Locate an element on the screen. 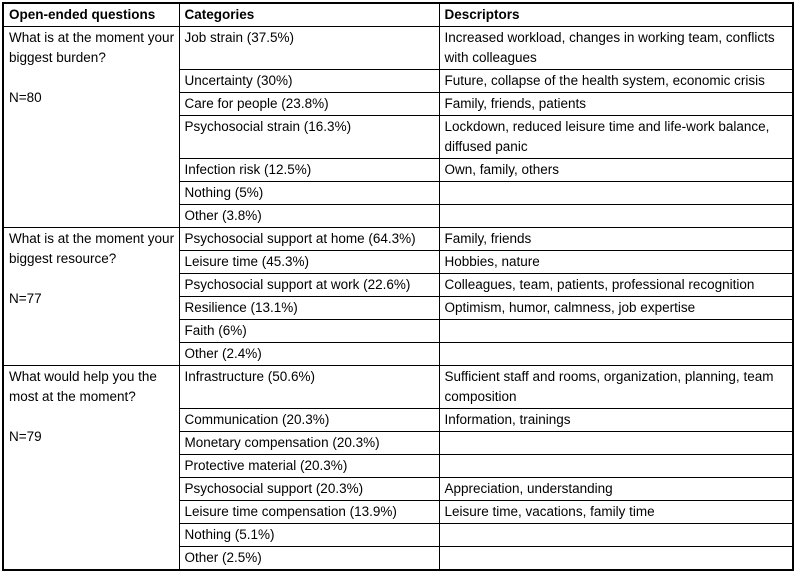 The image size is (795, 574). category-cell: Other (2.5%) is located at coordinates (309, 558).